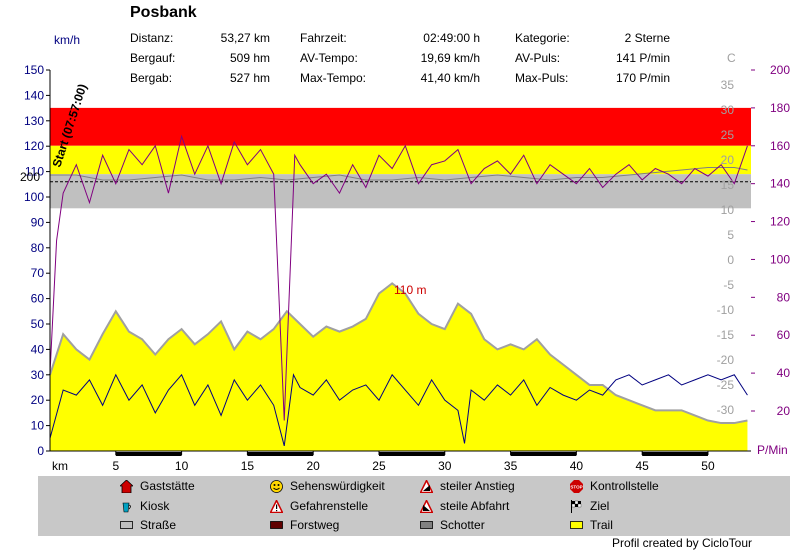  What do you see at coordinates (38, 375) in the screenshot?
I see `left-axis-tick-label: 30` at bounding box center [38, 375].